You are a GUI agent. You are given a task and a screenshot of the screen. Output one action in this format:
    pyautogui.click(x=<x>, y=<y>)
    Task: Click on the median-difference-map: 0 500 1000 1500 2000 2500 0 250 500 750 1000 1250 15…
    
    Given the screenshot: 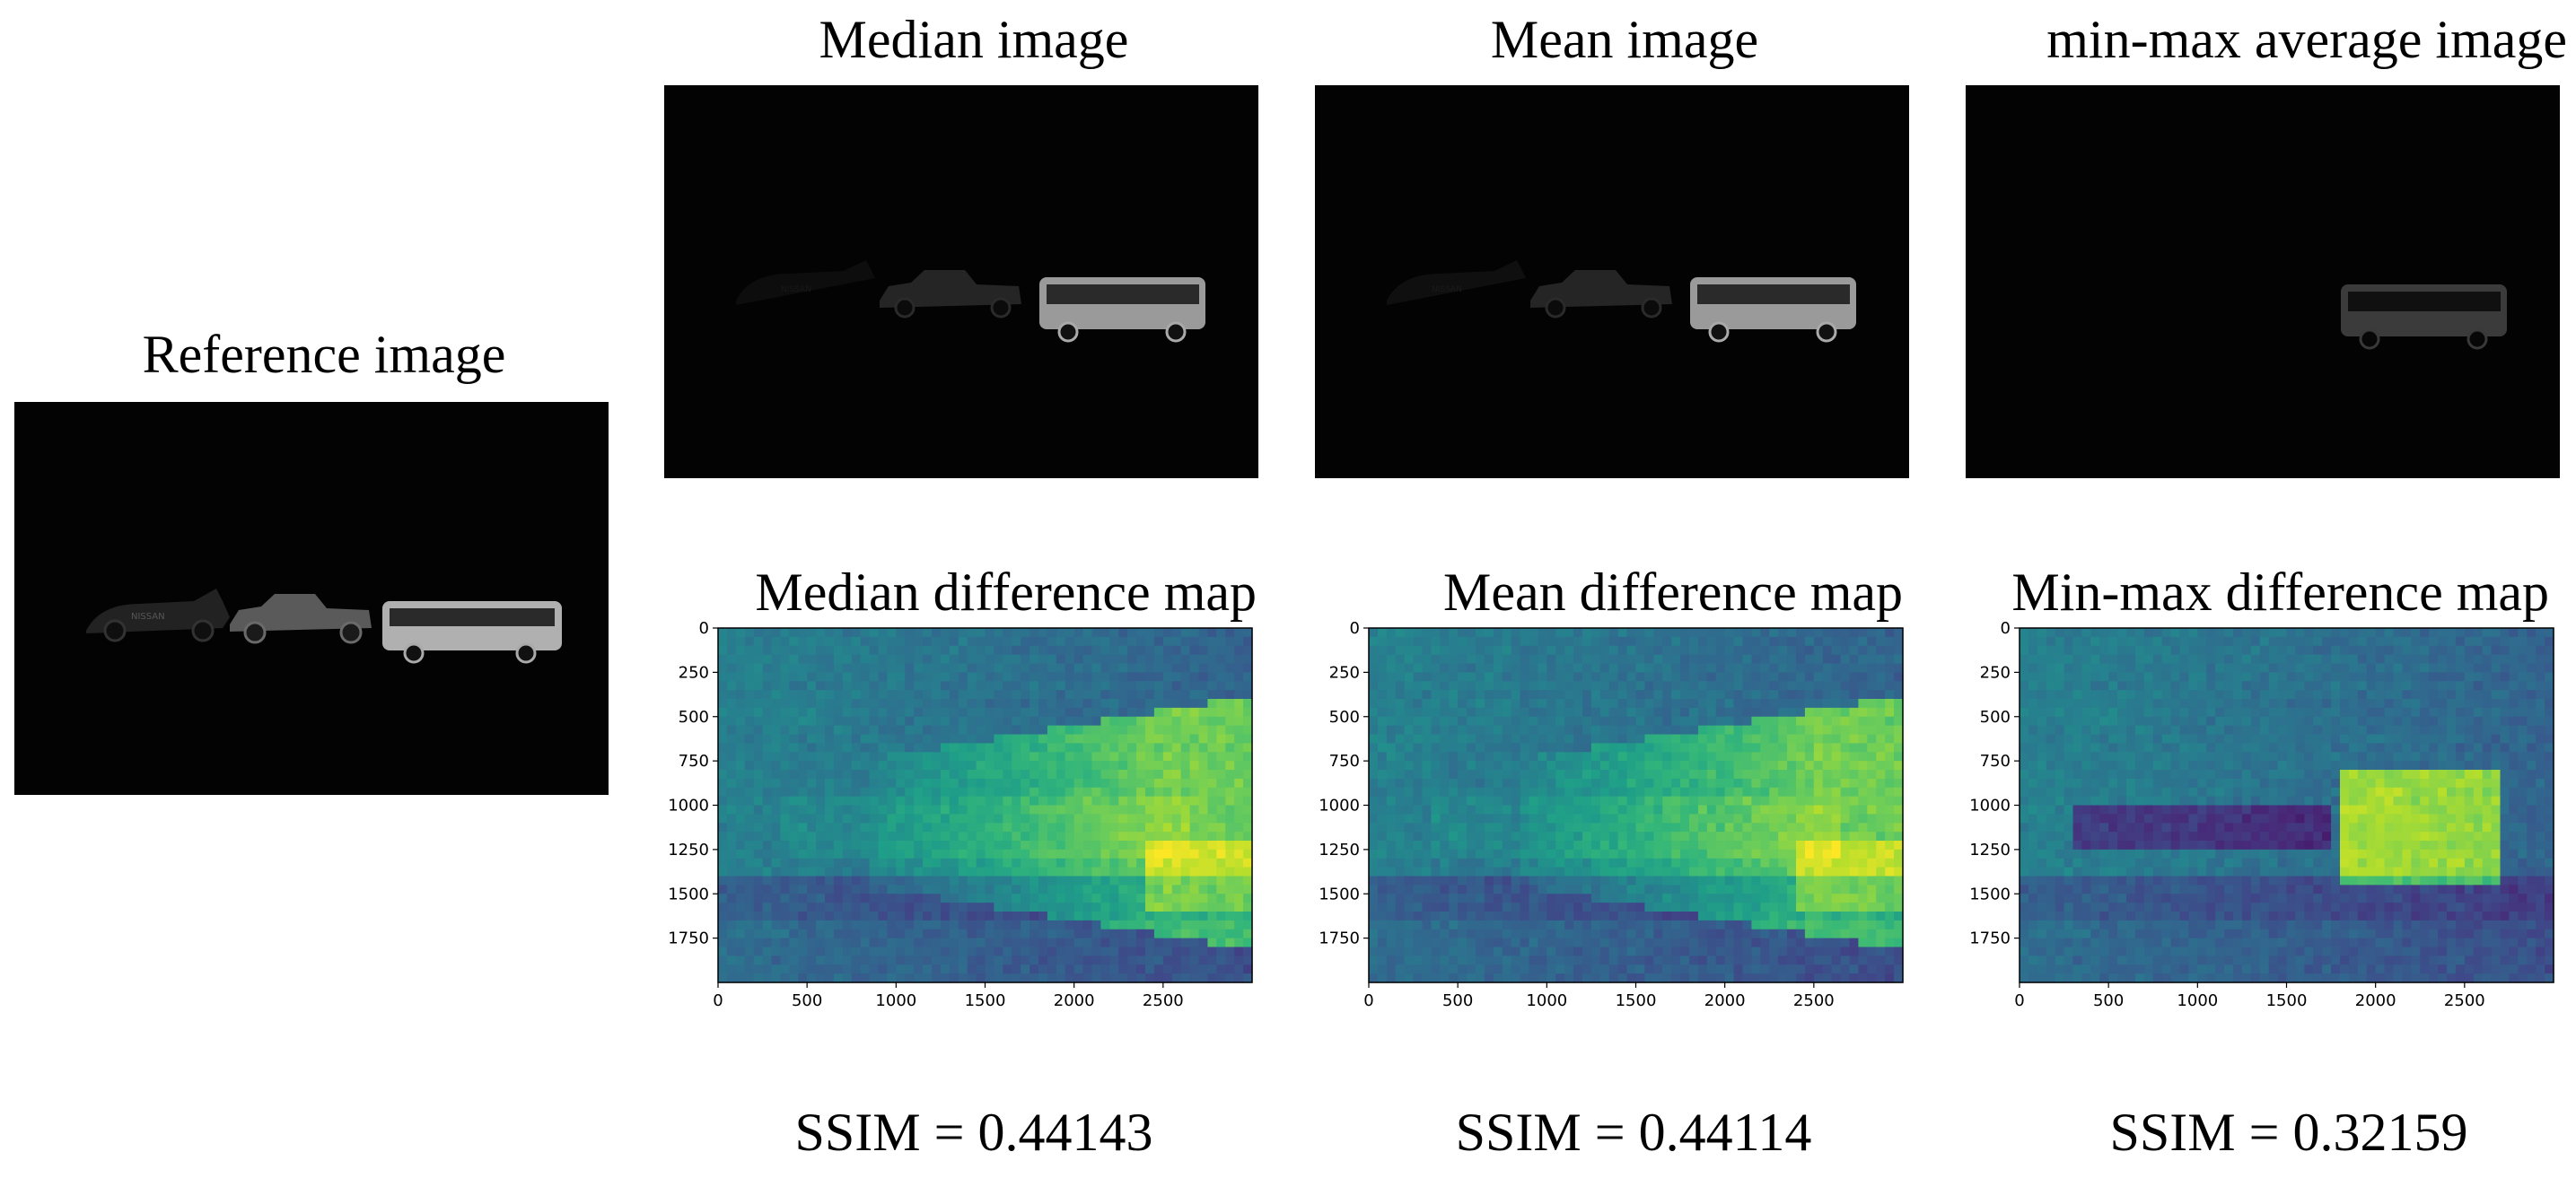 What is the action you would take?
    pyautogui.click(x=960, y=814)
    